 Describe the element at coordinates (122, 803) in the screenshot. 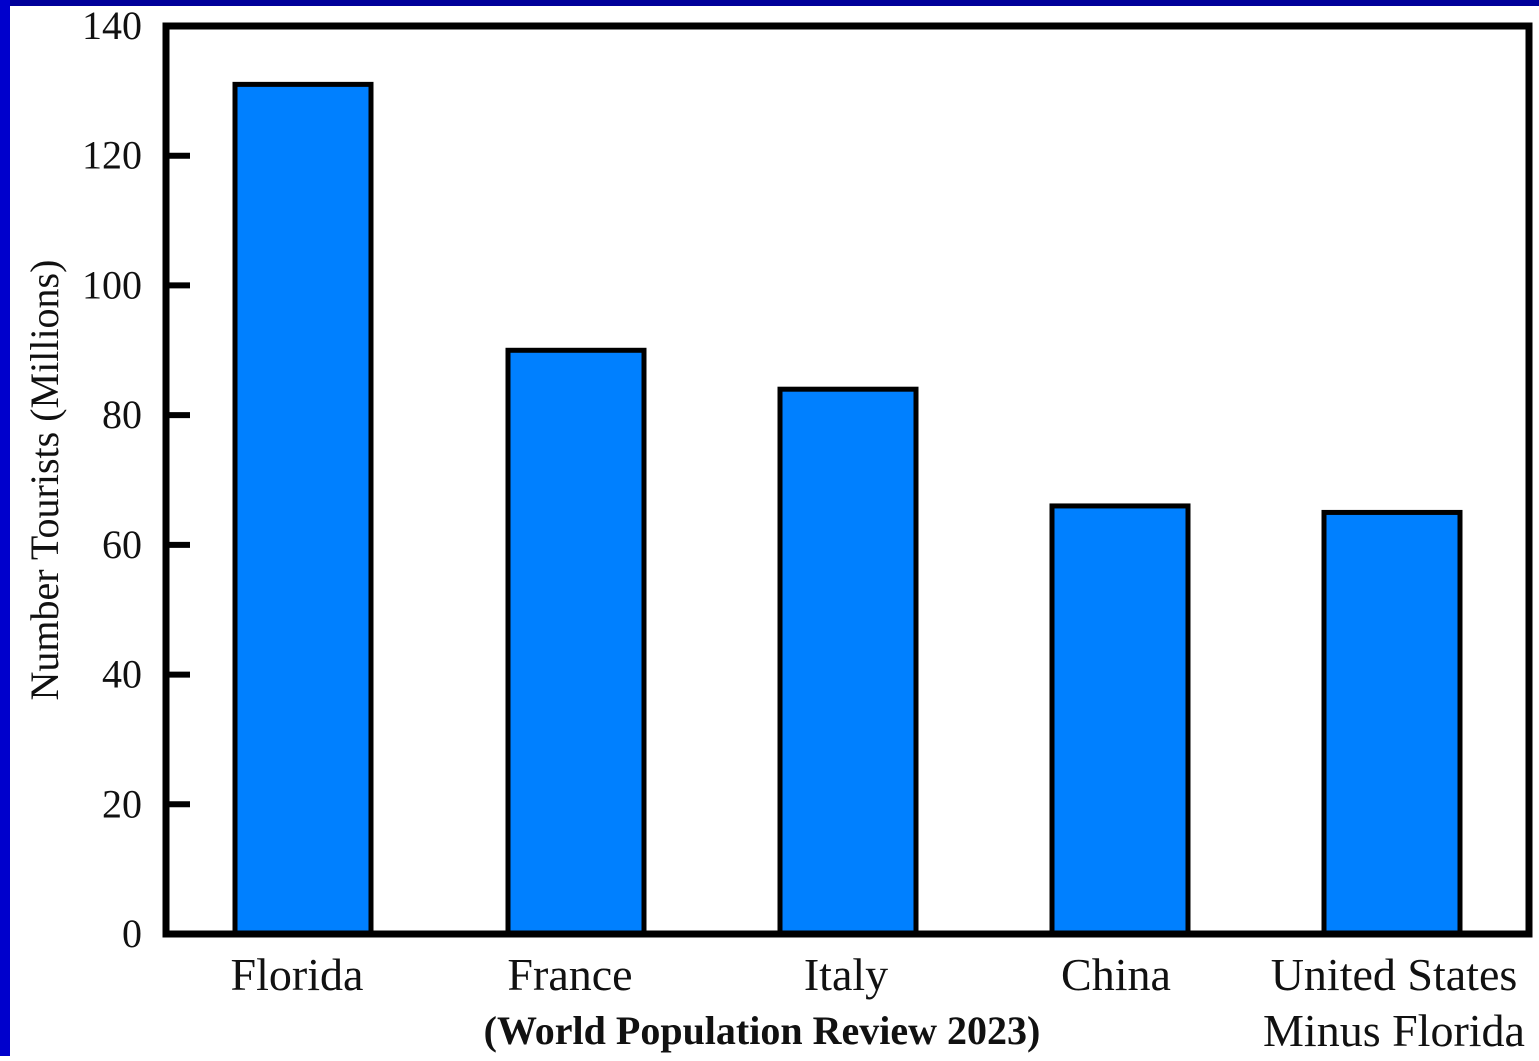

I see `y-tick-label-20: 20` at that location.